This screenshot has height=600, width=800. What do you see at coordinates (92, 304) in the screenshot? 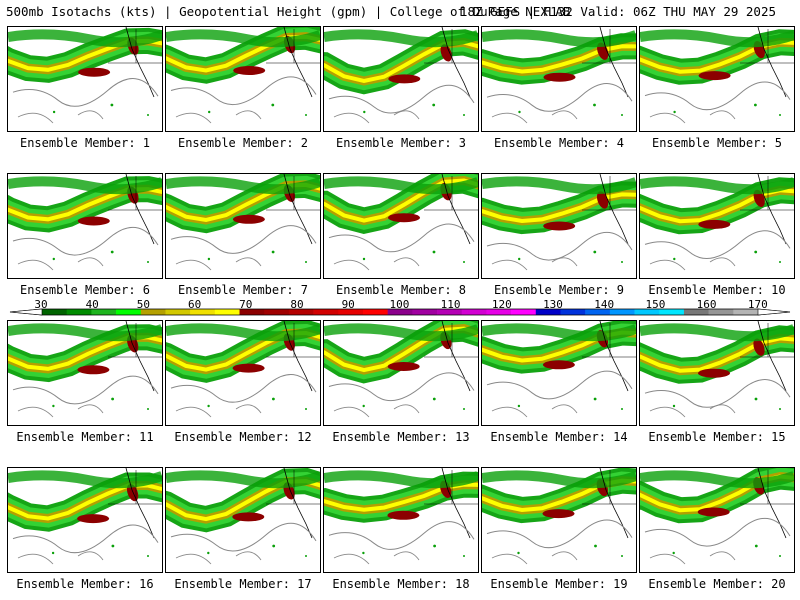
I see `colorbar-tick-label: 40` at bounding box center [92, 304].